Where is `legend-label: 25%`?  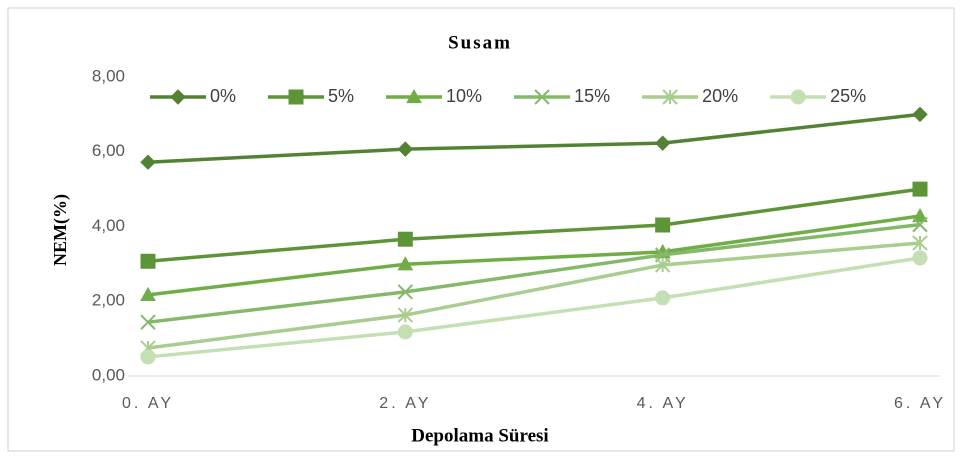
legend-label: 25% is located at coordinates (848, 96).